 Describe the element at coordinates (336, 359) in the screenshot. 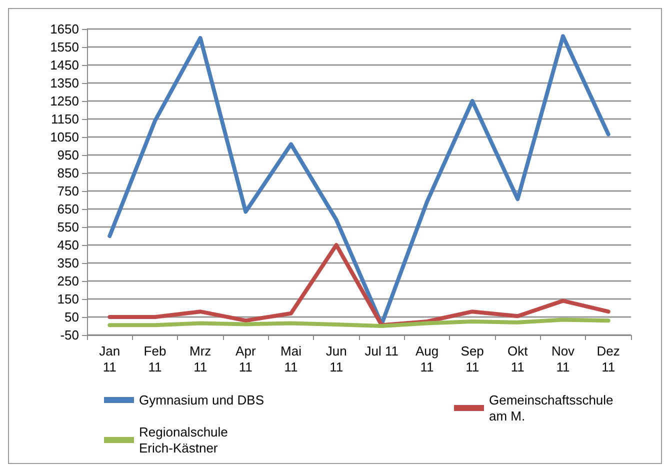

I see `x-tick-label: Jun 11` at that location.